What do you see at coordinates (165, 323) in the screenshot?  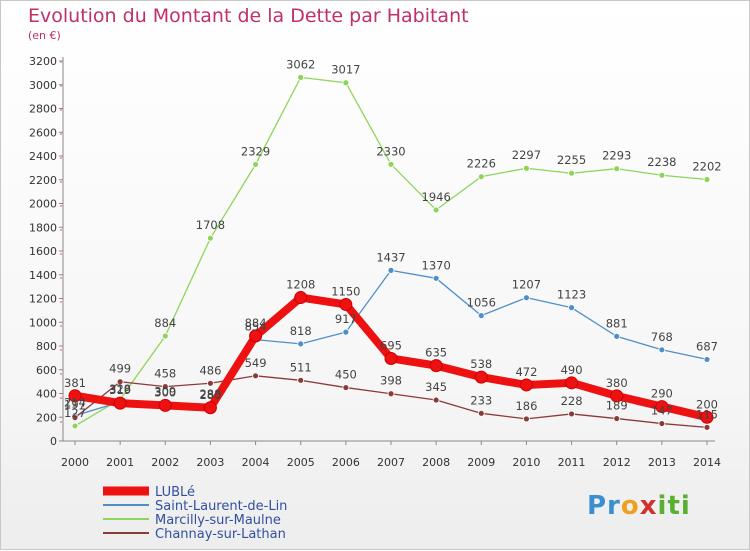 I see `data-label: 884` at bounding box center [165, 323].